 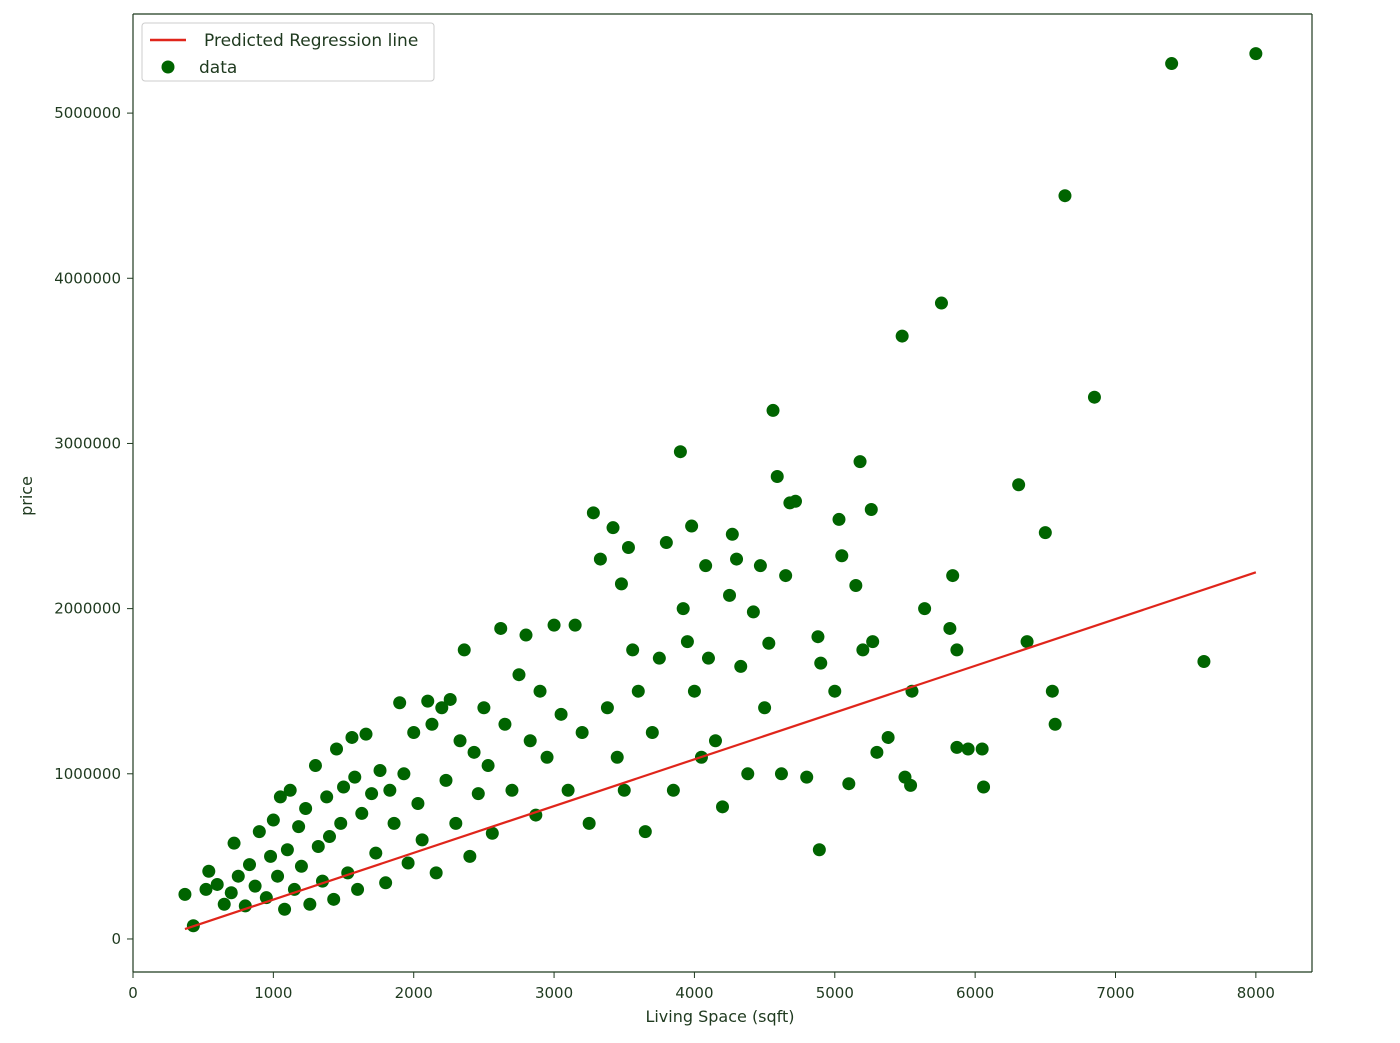 I want to click on y-tick-label: 0, so click(x=116, y=939).